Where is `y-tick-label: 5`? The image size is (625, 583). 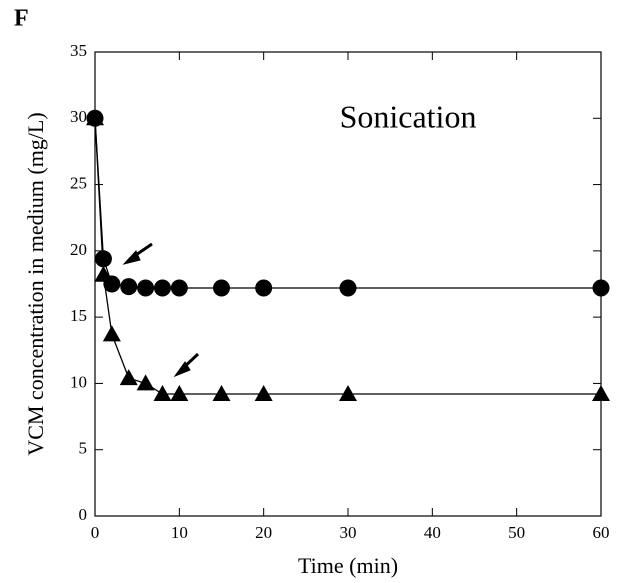 y-tick-label: 5 is located at coordinates (83, 448).